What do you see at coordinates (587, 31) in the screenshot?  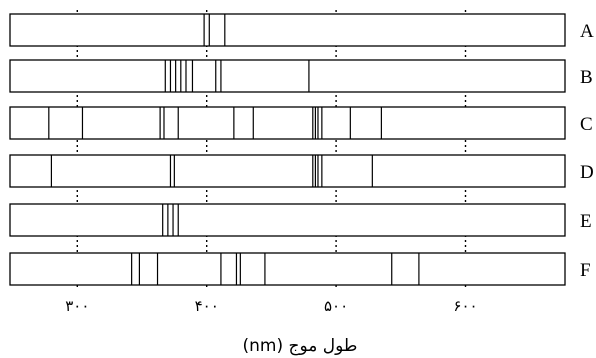 I see `row-label-a: A` at bounding box center [587, 31].